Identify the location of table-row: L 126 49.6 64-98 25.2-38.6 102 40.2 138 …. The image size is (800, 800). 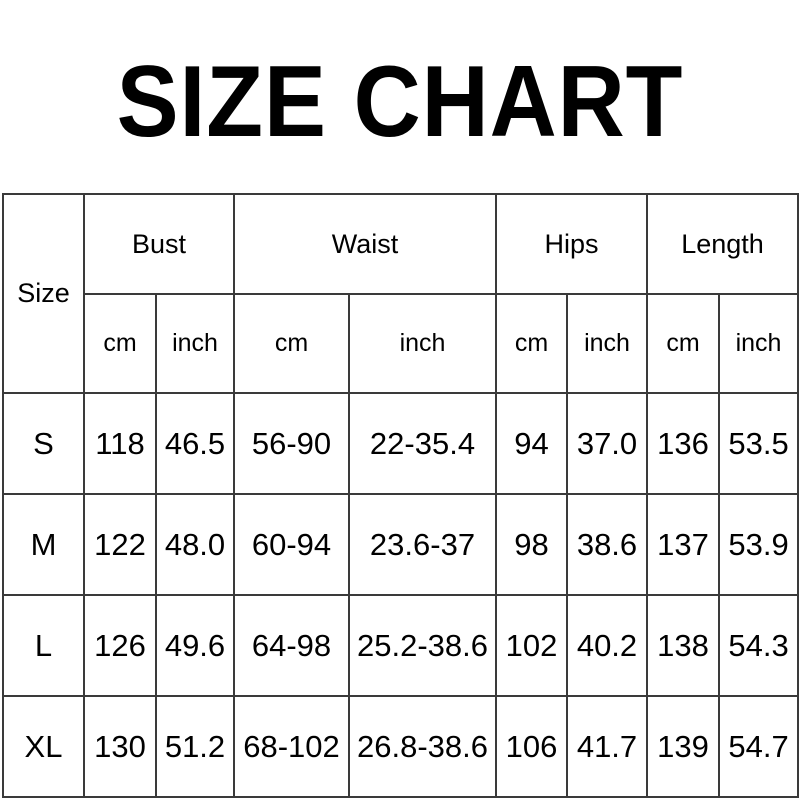
(401, 645).